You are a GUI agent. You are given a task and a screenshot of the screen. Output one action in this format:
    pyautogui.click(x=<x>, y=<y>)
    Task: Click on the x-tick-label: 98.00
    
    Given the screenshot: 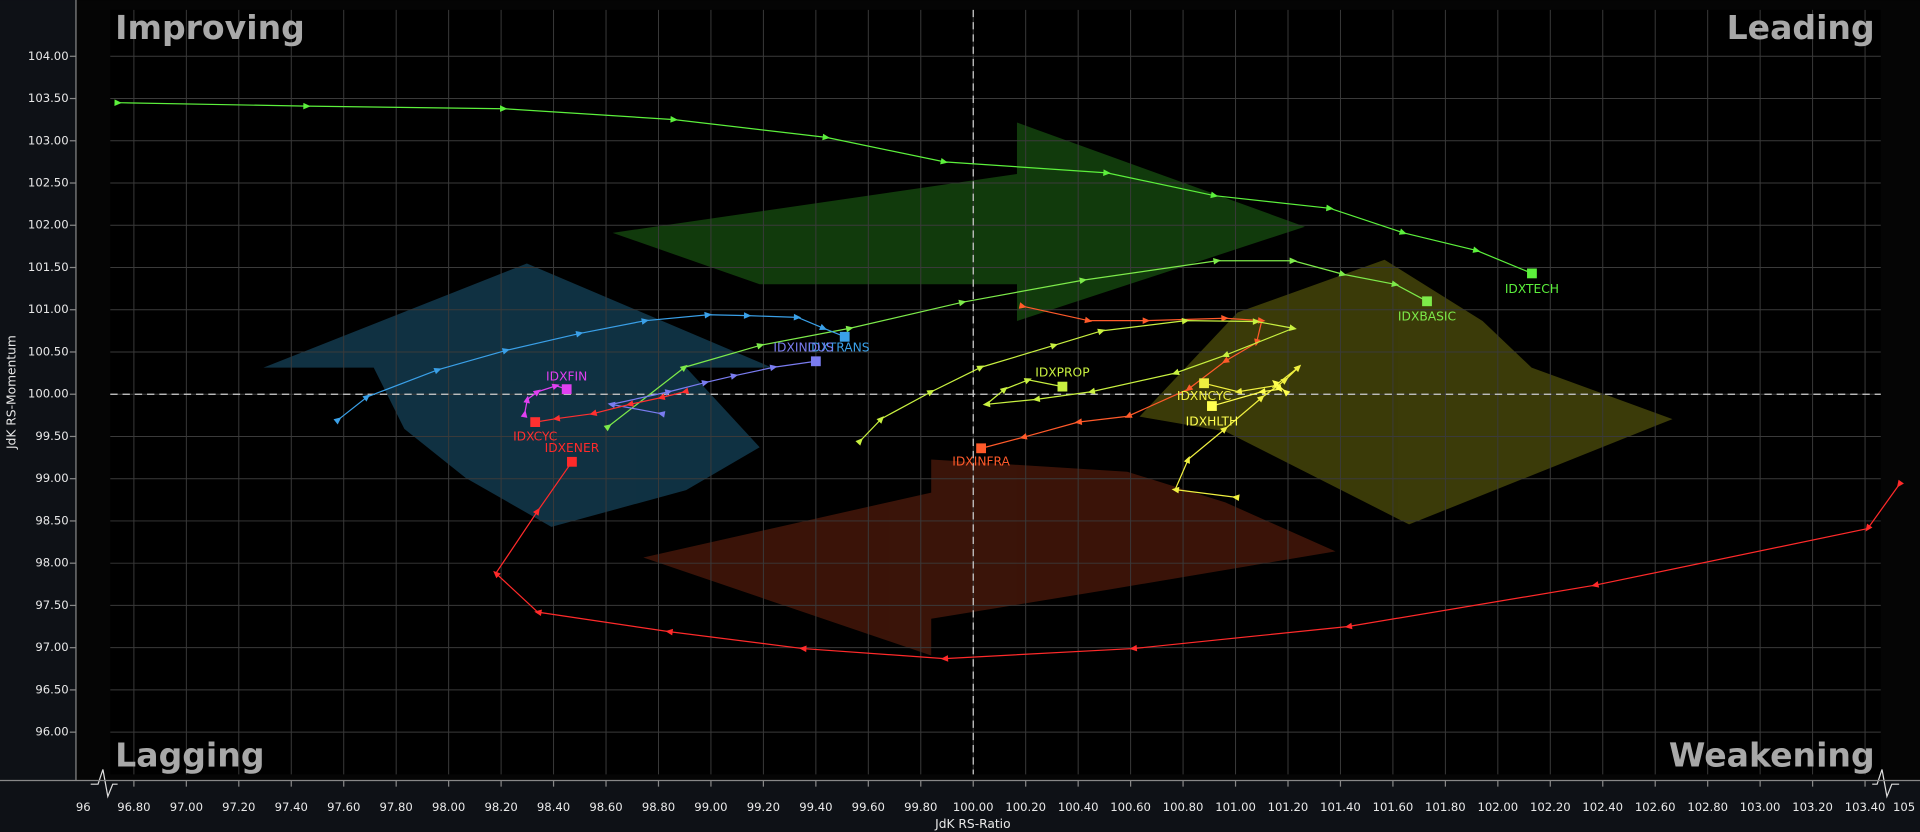 What is the action you would take?
    pyautogui.click(x=448, y=807)
    